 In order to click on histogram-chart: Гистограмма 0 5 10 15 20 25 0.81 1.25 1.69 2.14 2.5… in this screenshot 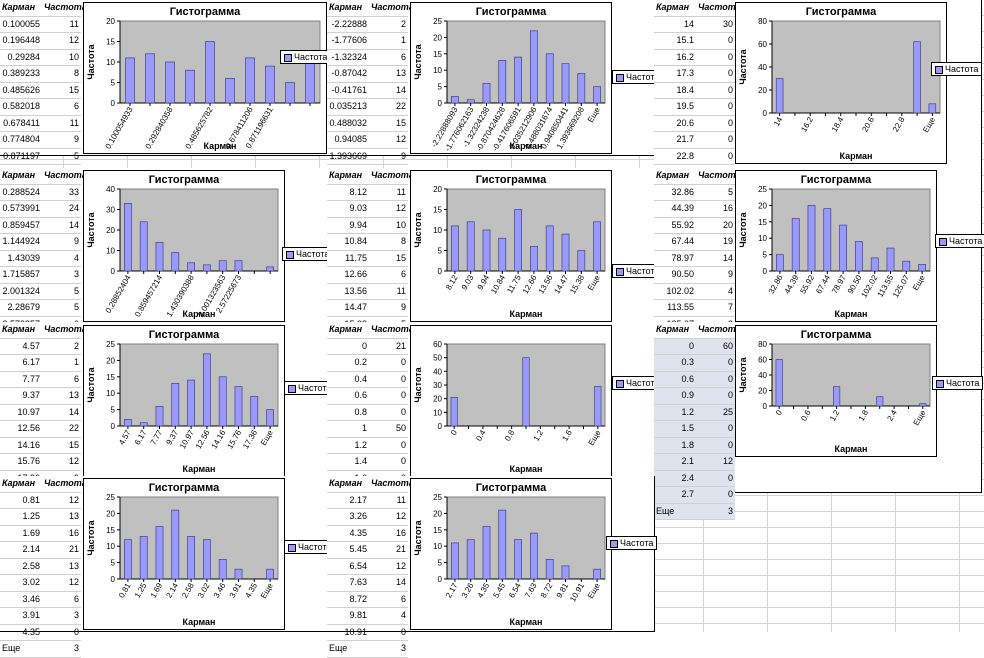, I will do `click(184, 554)`.